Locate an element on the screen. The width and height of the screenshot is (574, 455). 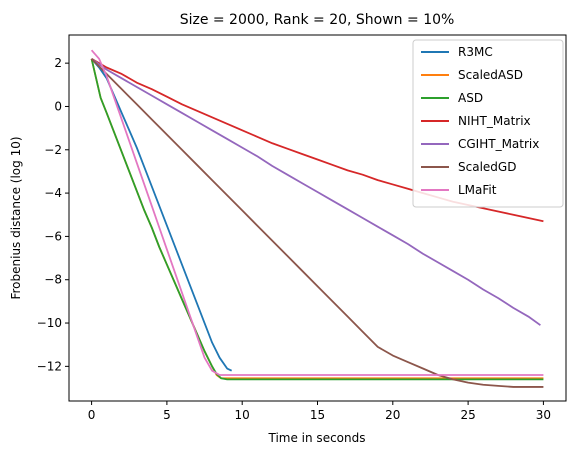
y-tick-label: 2 is located at coordinates (58, 63).